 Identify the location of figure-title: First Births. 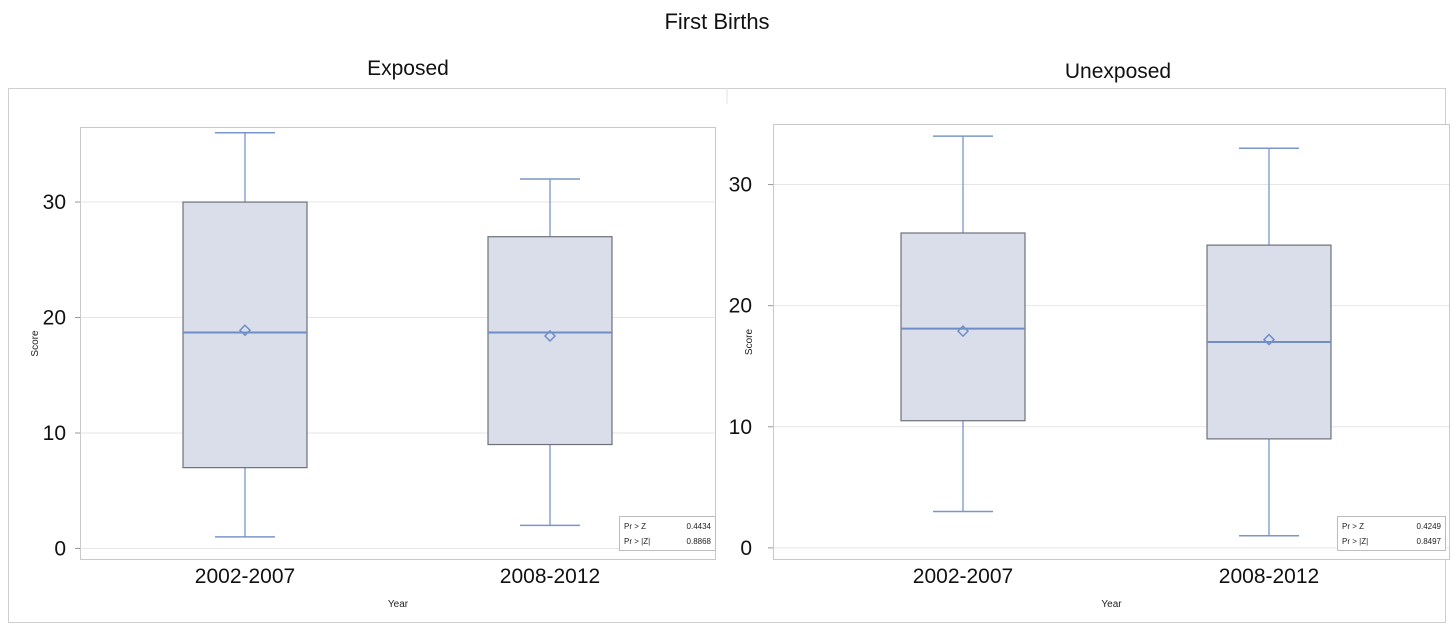
(716, 21).